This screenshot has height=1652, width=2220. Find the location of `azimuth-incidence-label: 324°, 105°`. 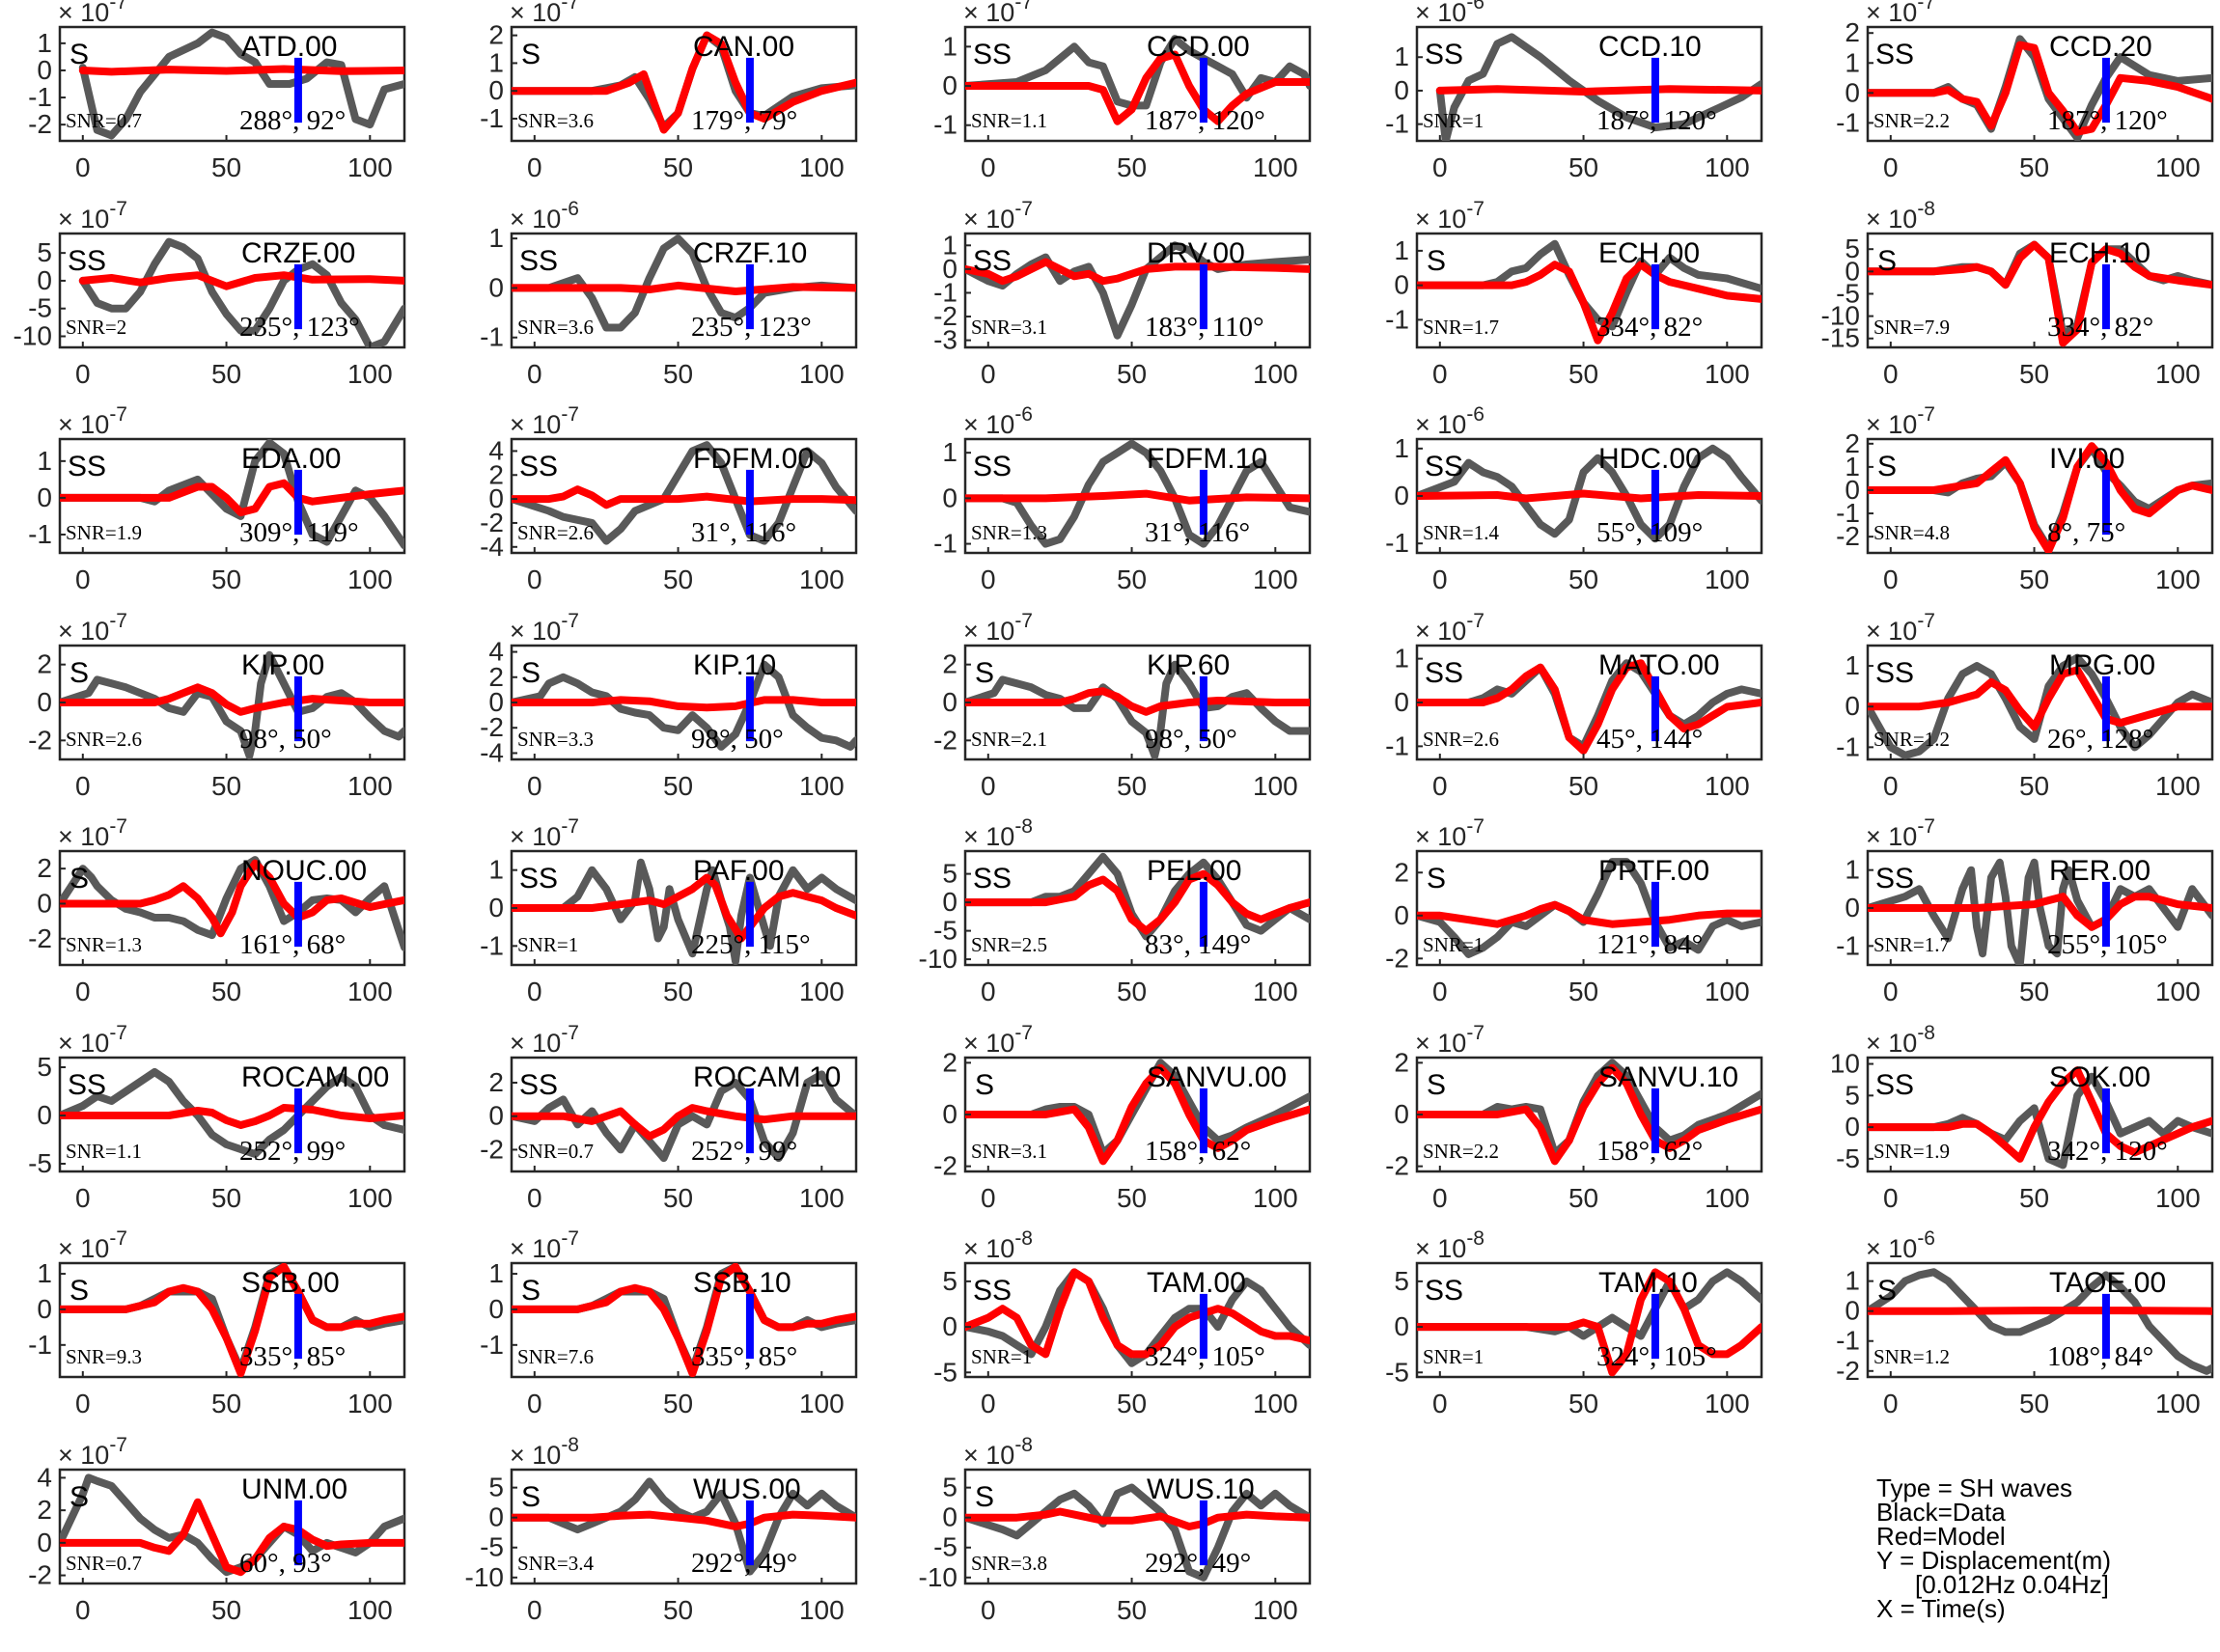

azimuth-incidence-label: 324°, 105° is located at coordinates (1205, 1356).